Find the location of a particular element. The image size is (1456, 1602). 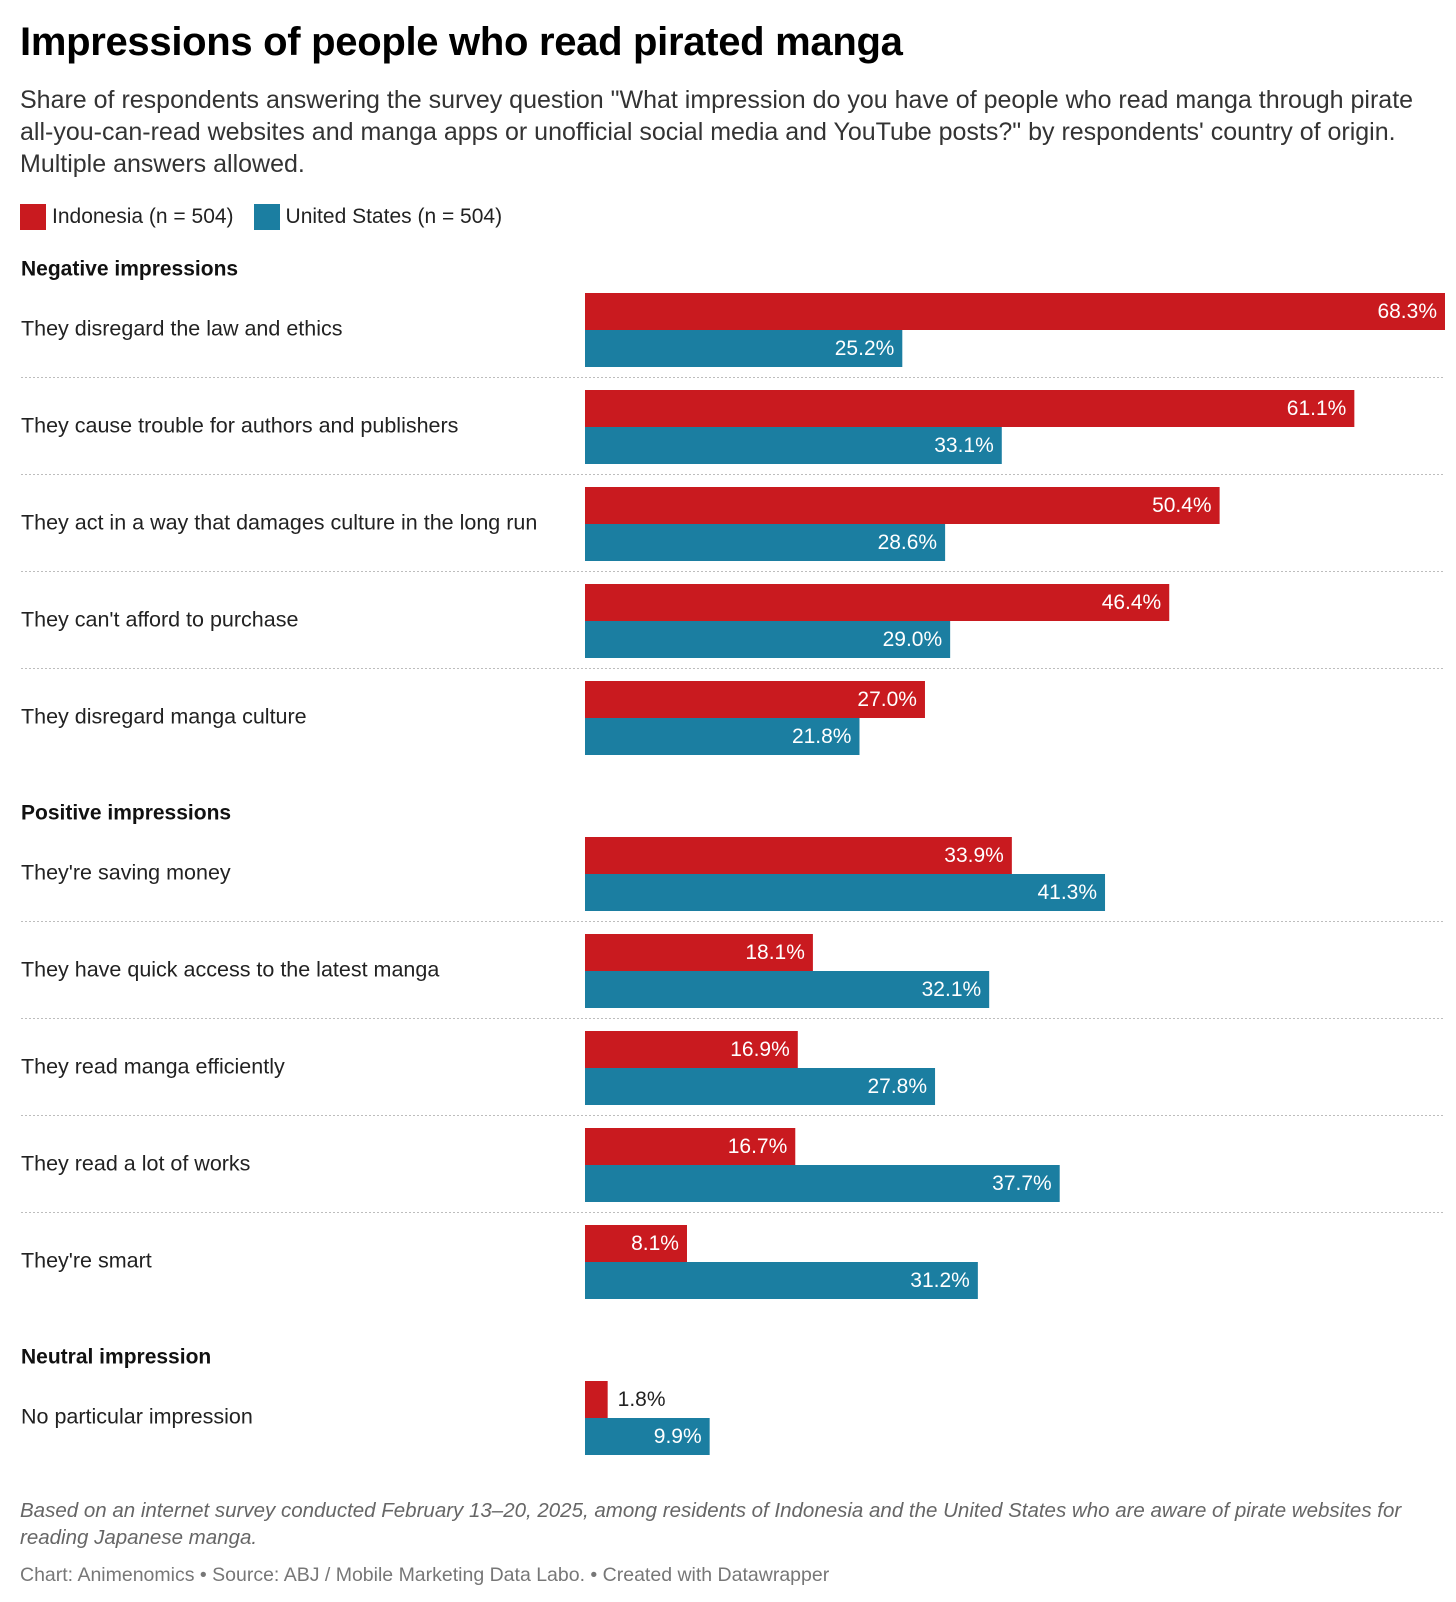

category-label: They disregard the law and ethics is located at coordinates (181, 329).